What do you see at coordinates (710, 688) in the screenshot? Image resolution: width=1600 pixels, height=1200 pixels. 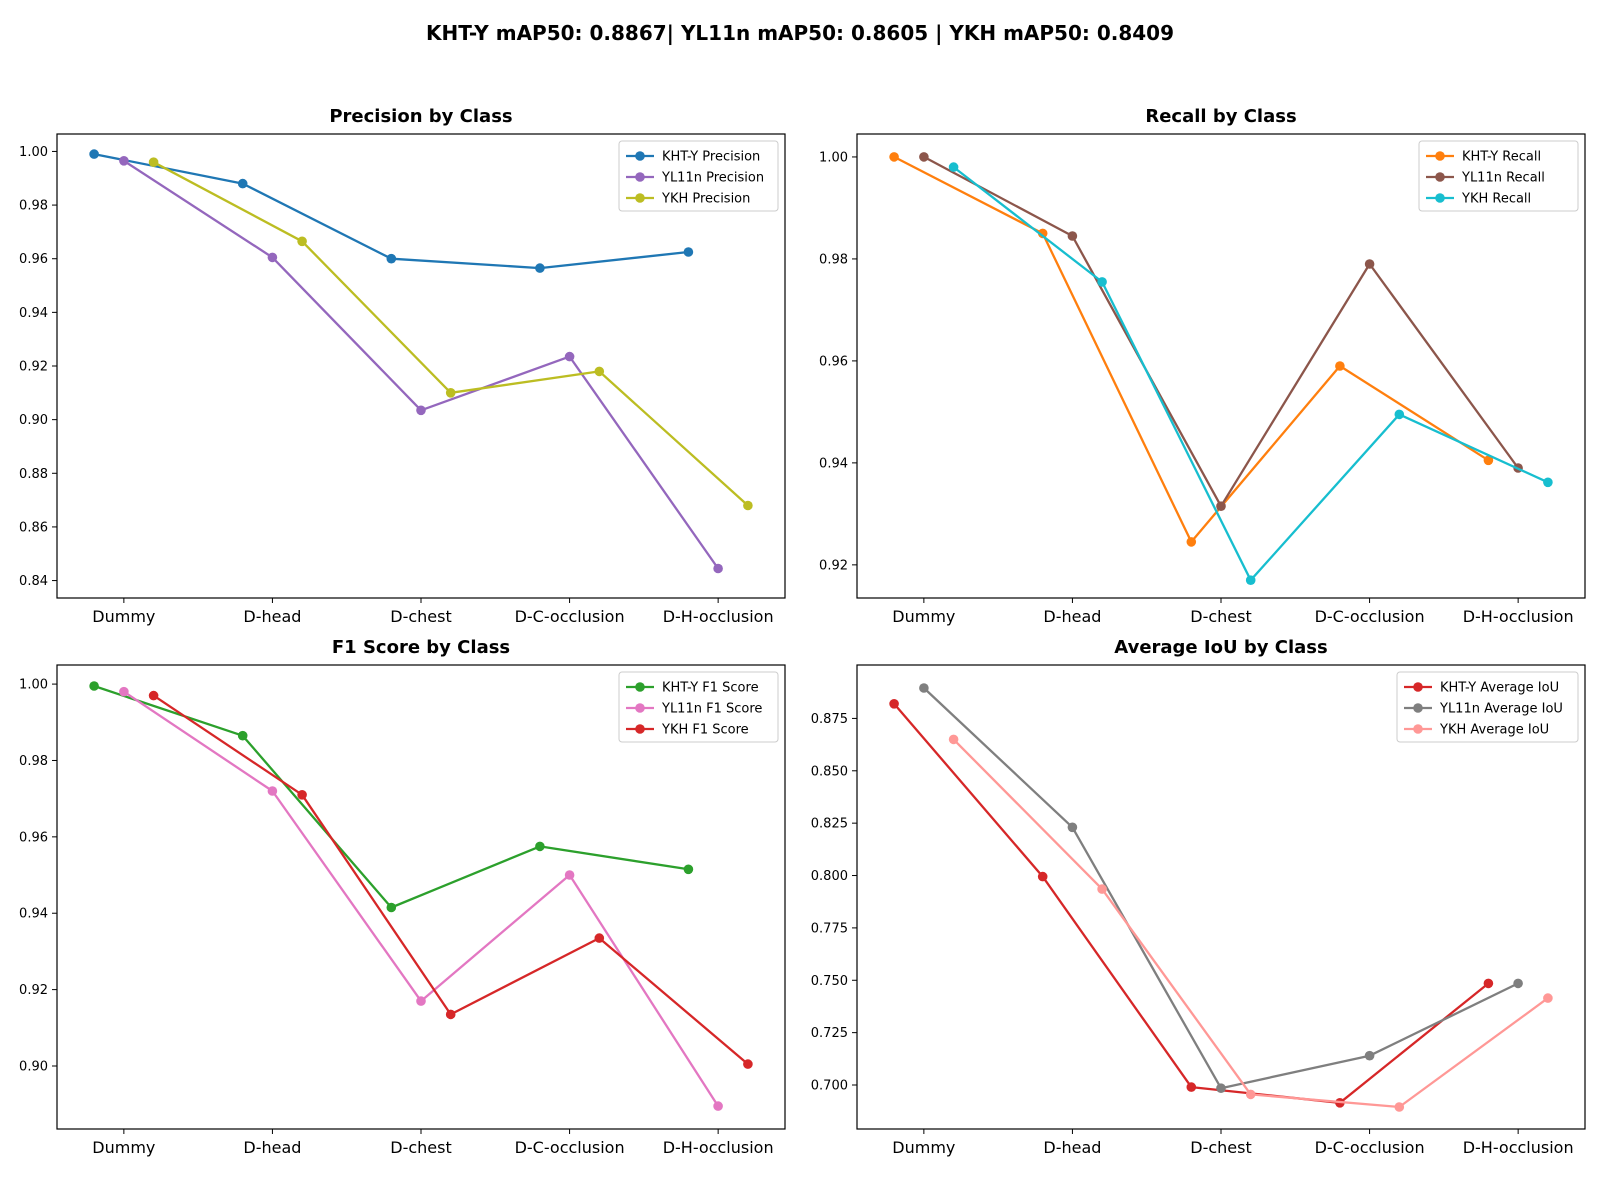 I see `legend-entry-label: KHT-Y F1 Score` at bounding box center [710, 688].